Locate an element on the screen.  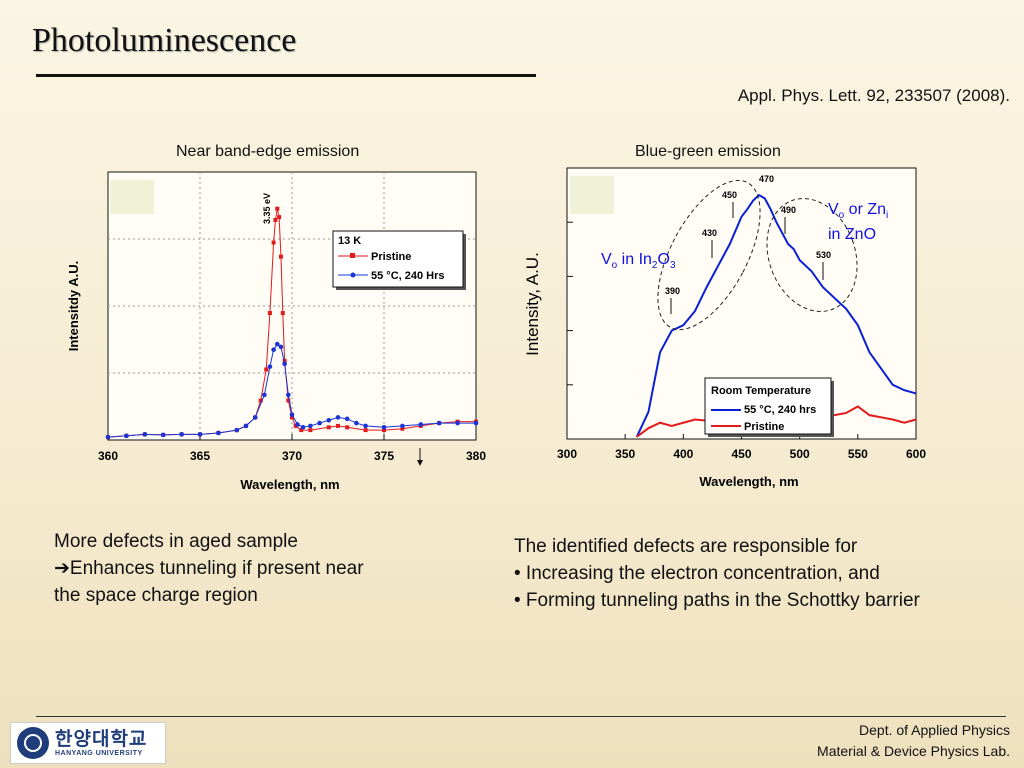
chart2-xtick-label: 600 is located at coordinates (916, 454).